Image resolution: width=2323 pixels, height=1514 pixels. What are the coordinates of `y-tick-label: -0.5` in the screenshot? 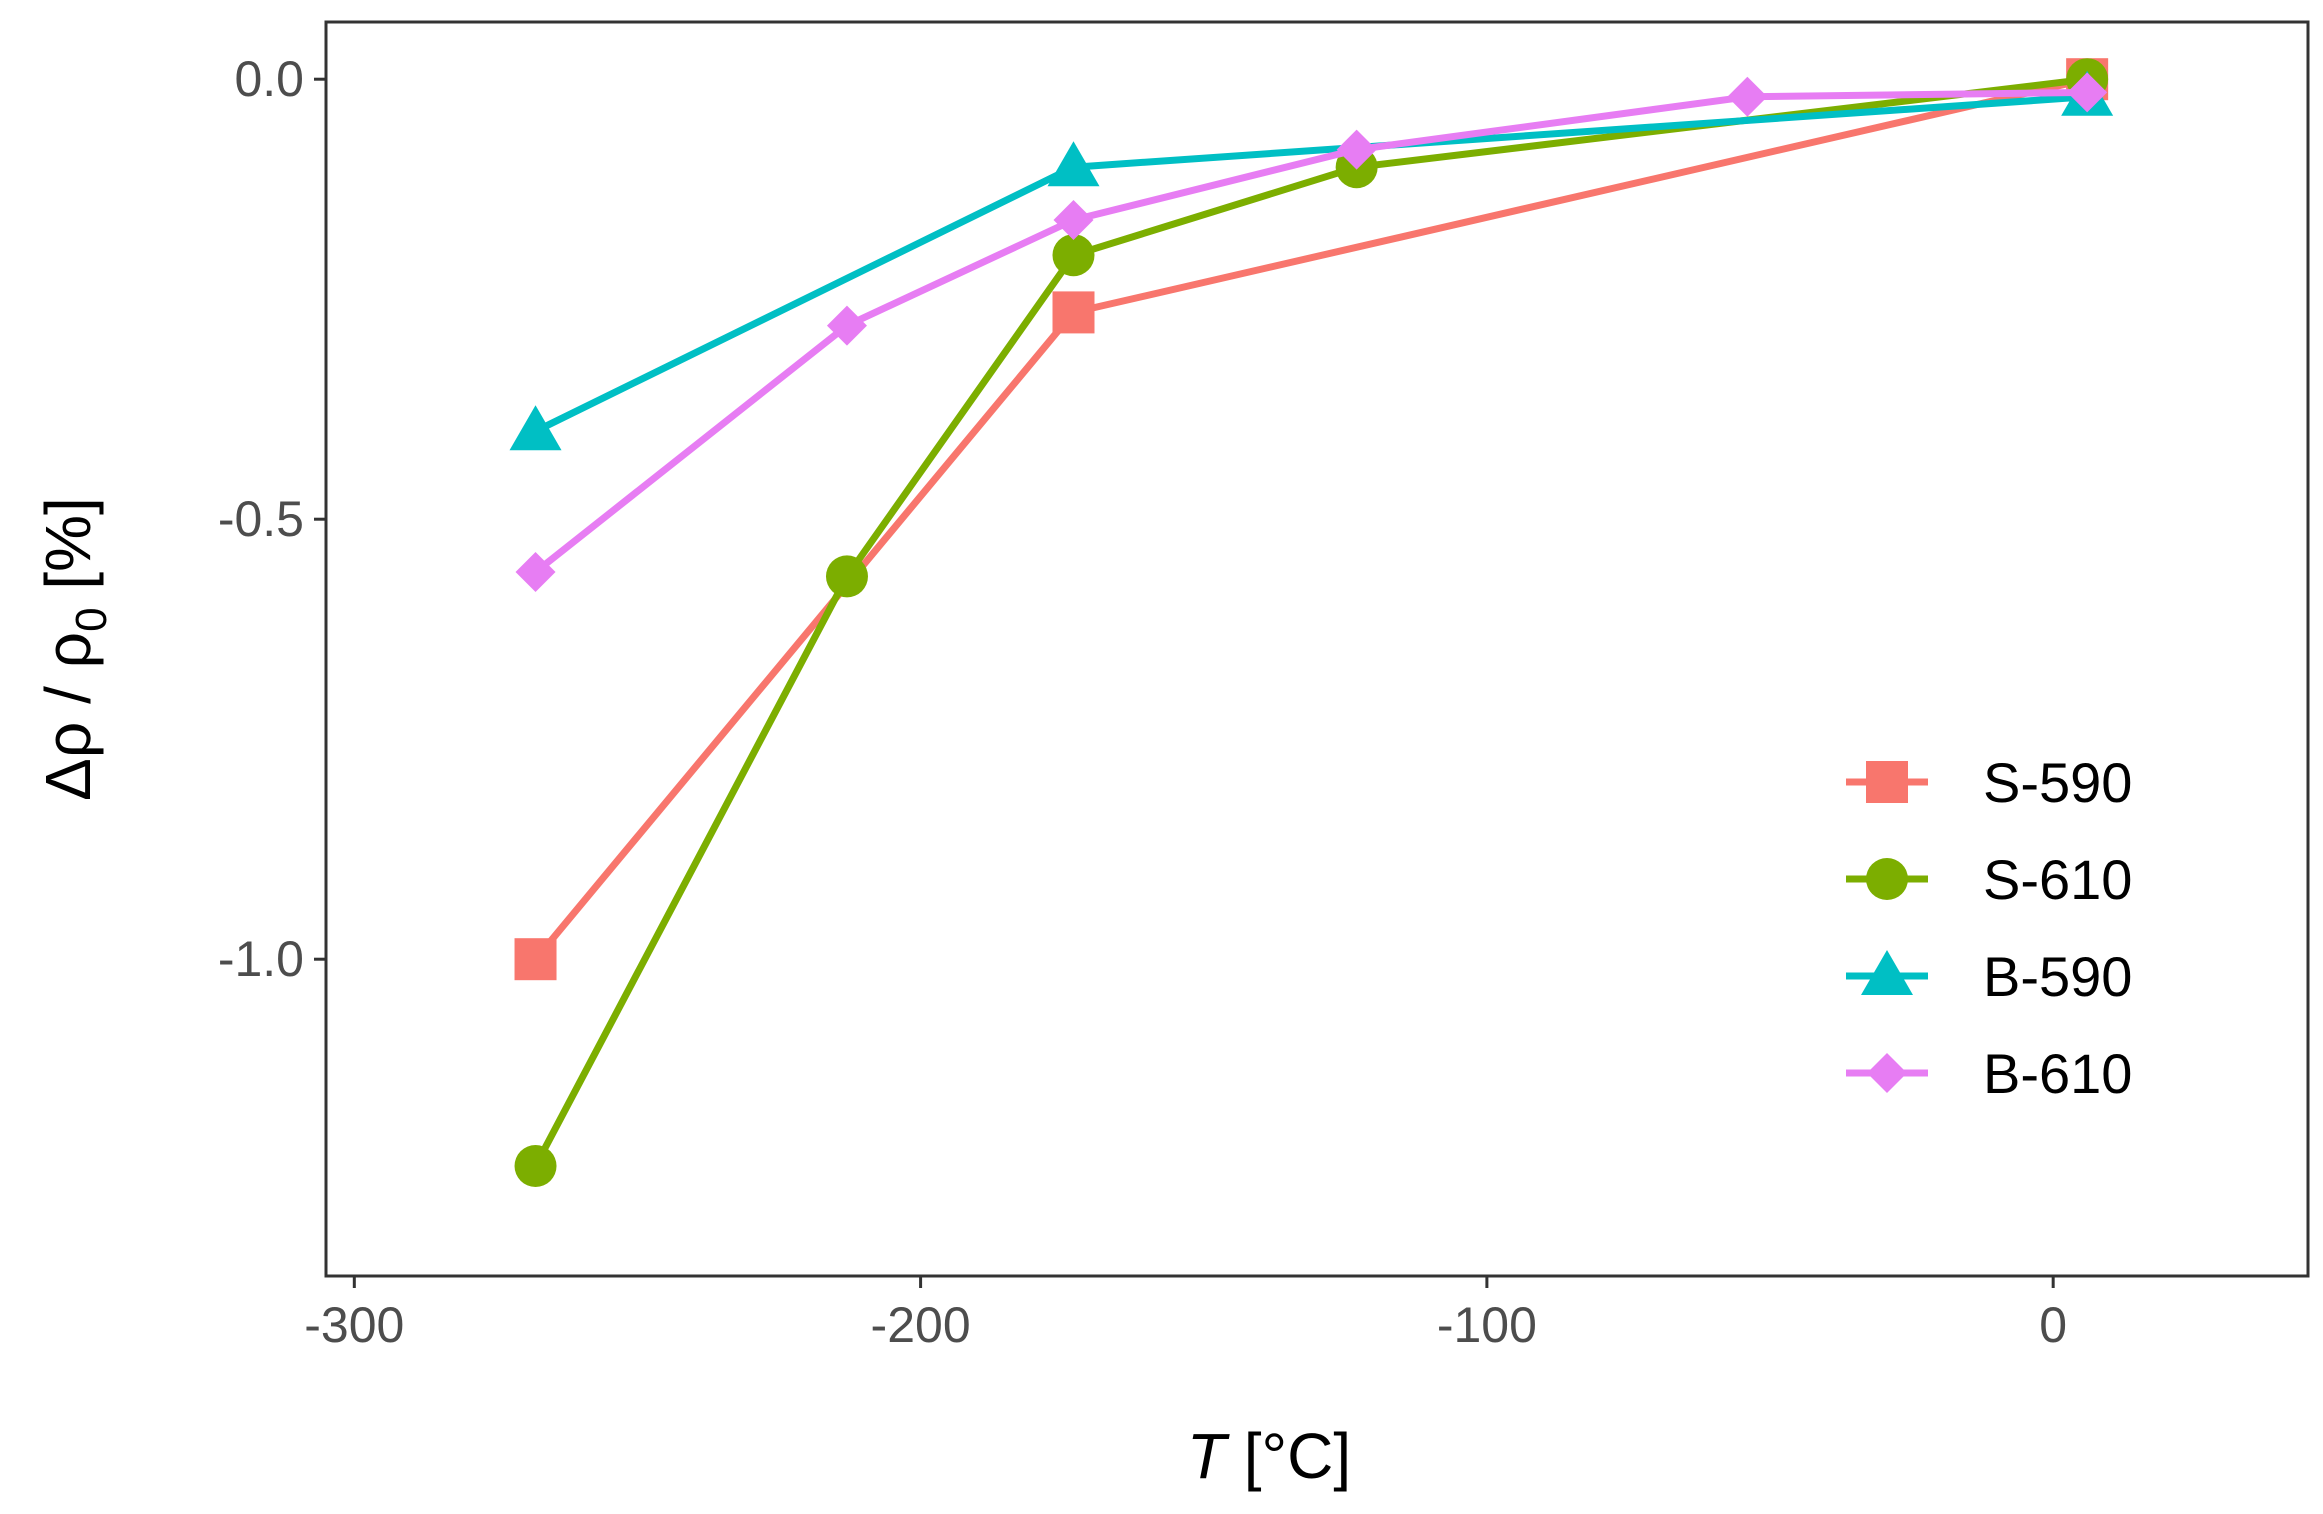 It's located at (261, 519).